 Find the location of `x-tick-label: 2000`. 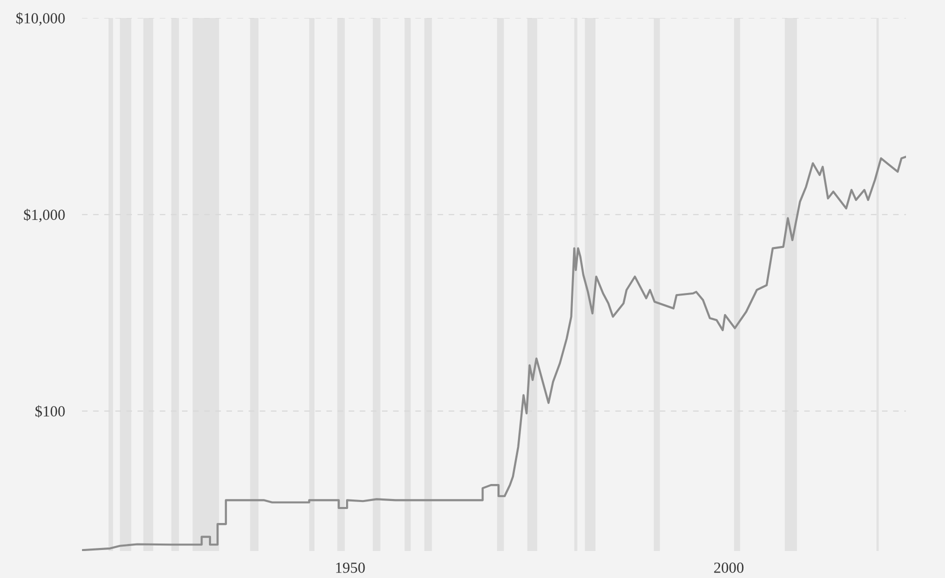

x-tick-label: 2000 is located at coordinates (729, 567).